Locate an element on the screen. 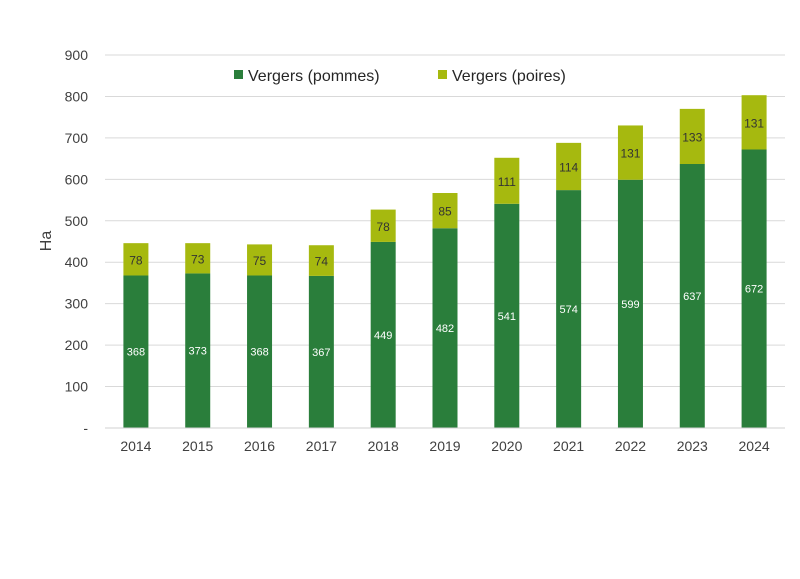 The height and width of the screenshot is (579, 800). bar-pommes-2023 is located at coordinates (692, 295).